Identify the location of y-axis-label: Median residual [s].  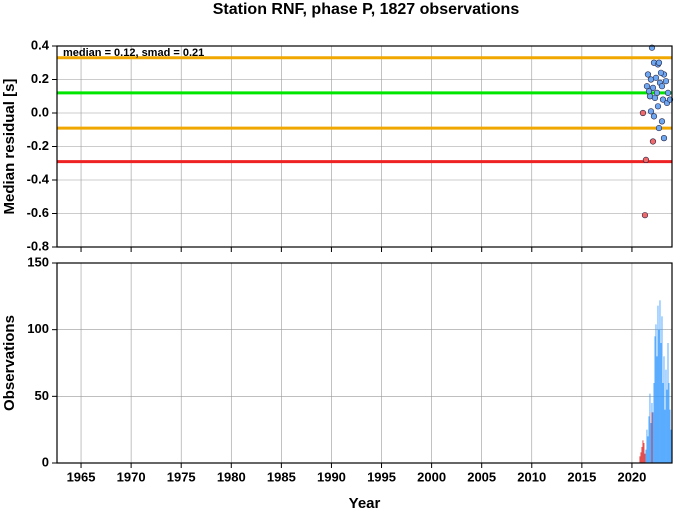
(9, 147).